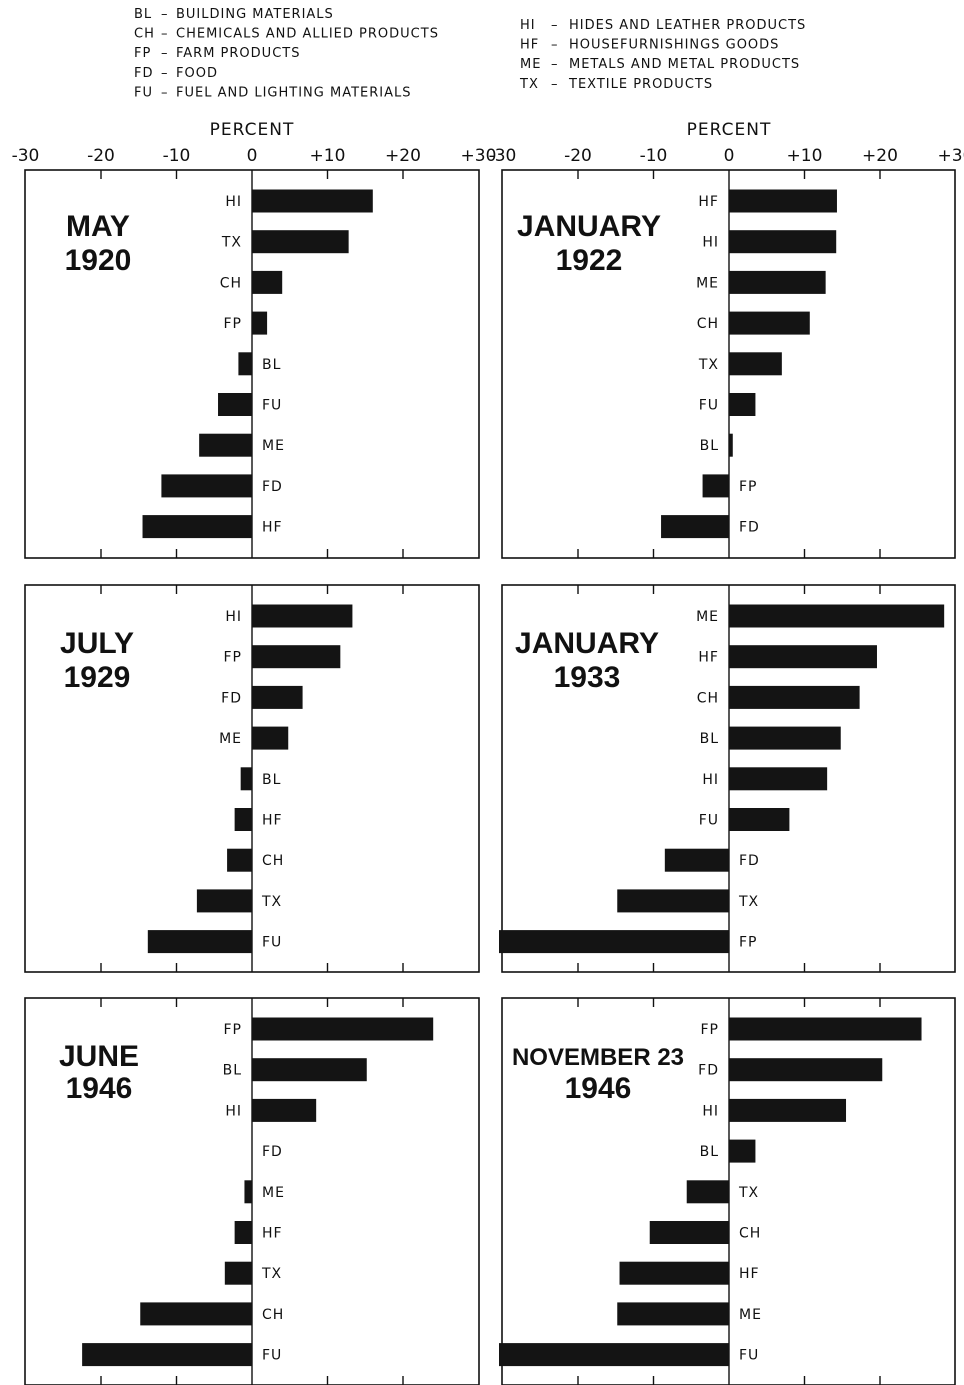 This screenshot has height=1385, width=964. I want to click on panel-title: NOVEMBER 23, so click(598, 1057).